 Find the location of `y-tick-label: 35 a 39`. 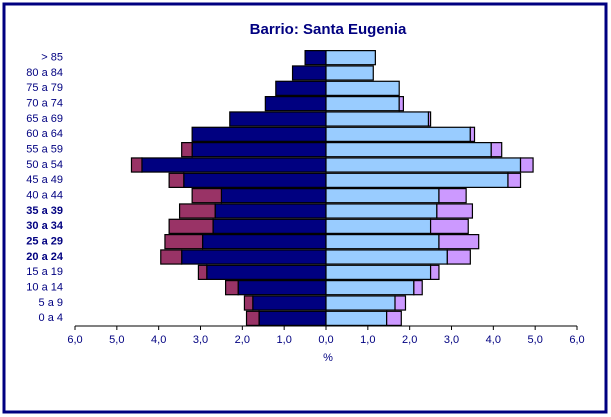

y-tick-label: 35 a 39 is located at coordinates (44, 211).